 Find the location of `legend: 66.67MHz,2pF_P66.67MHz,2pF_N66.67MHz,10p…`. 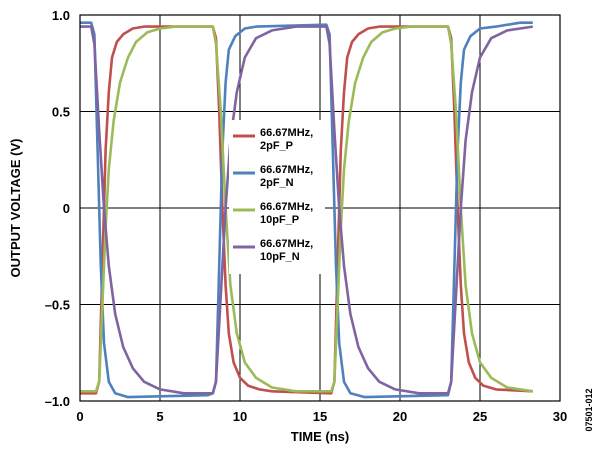

legend: 66.67MHz,2pF_P66.67MHz,2pF_N66.67MHz,10p… is located at coordinates (277, 197).